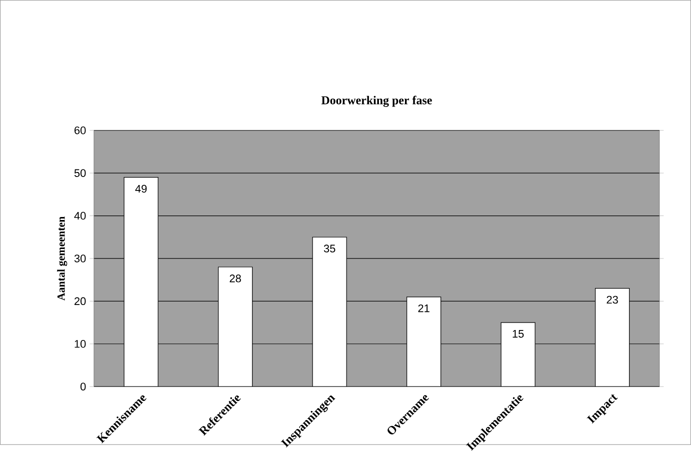  Describe the element at coordinates (612, 300) in the screenshot. I see `data-label: 23` at that location.